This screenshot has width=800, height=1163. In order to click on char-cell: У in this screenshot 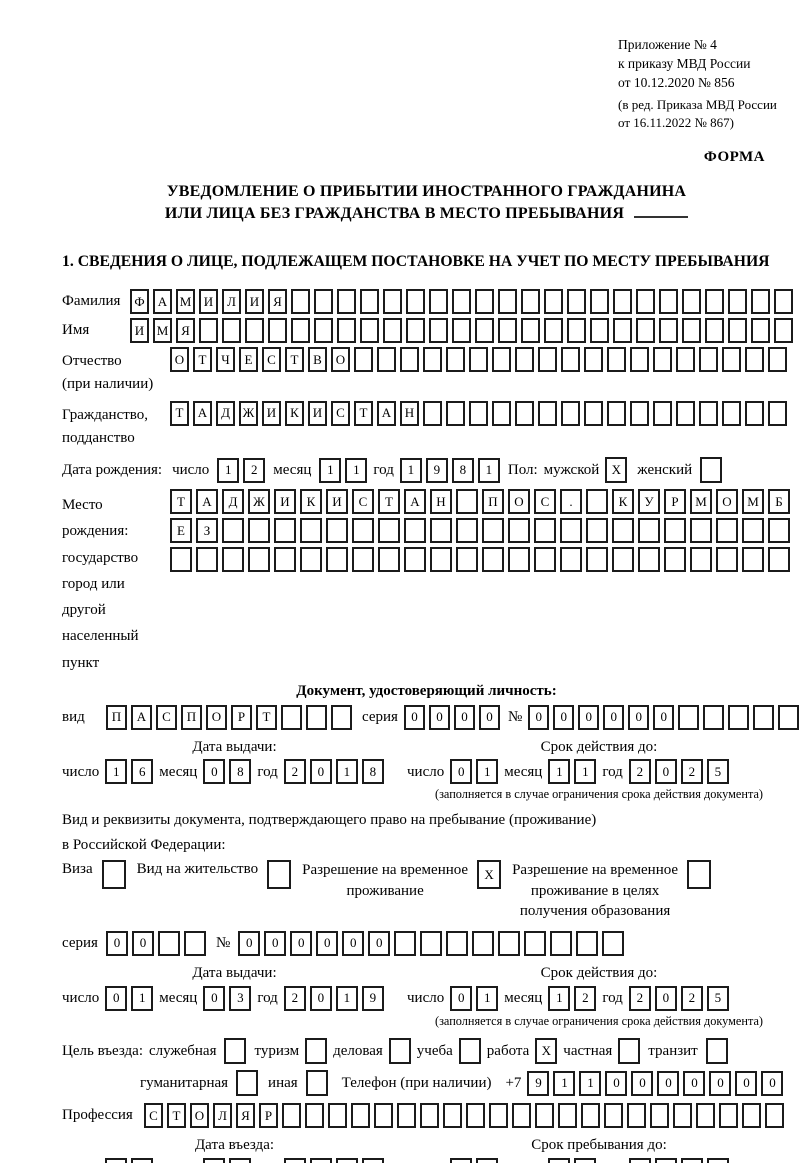, I will do `click(649, 502)`.